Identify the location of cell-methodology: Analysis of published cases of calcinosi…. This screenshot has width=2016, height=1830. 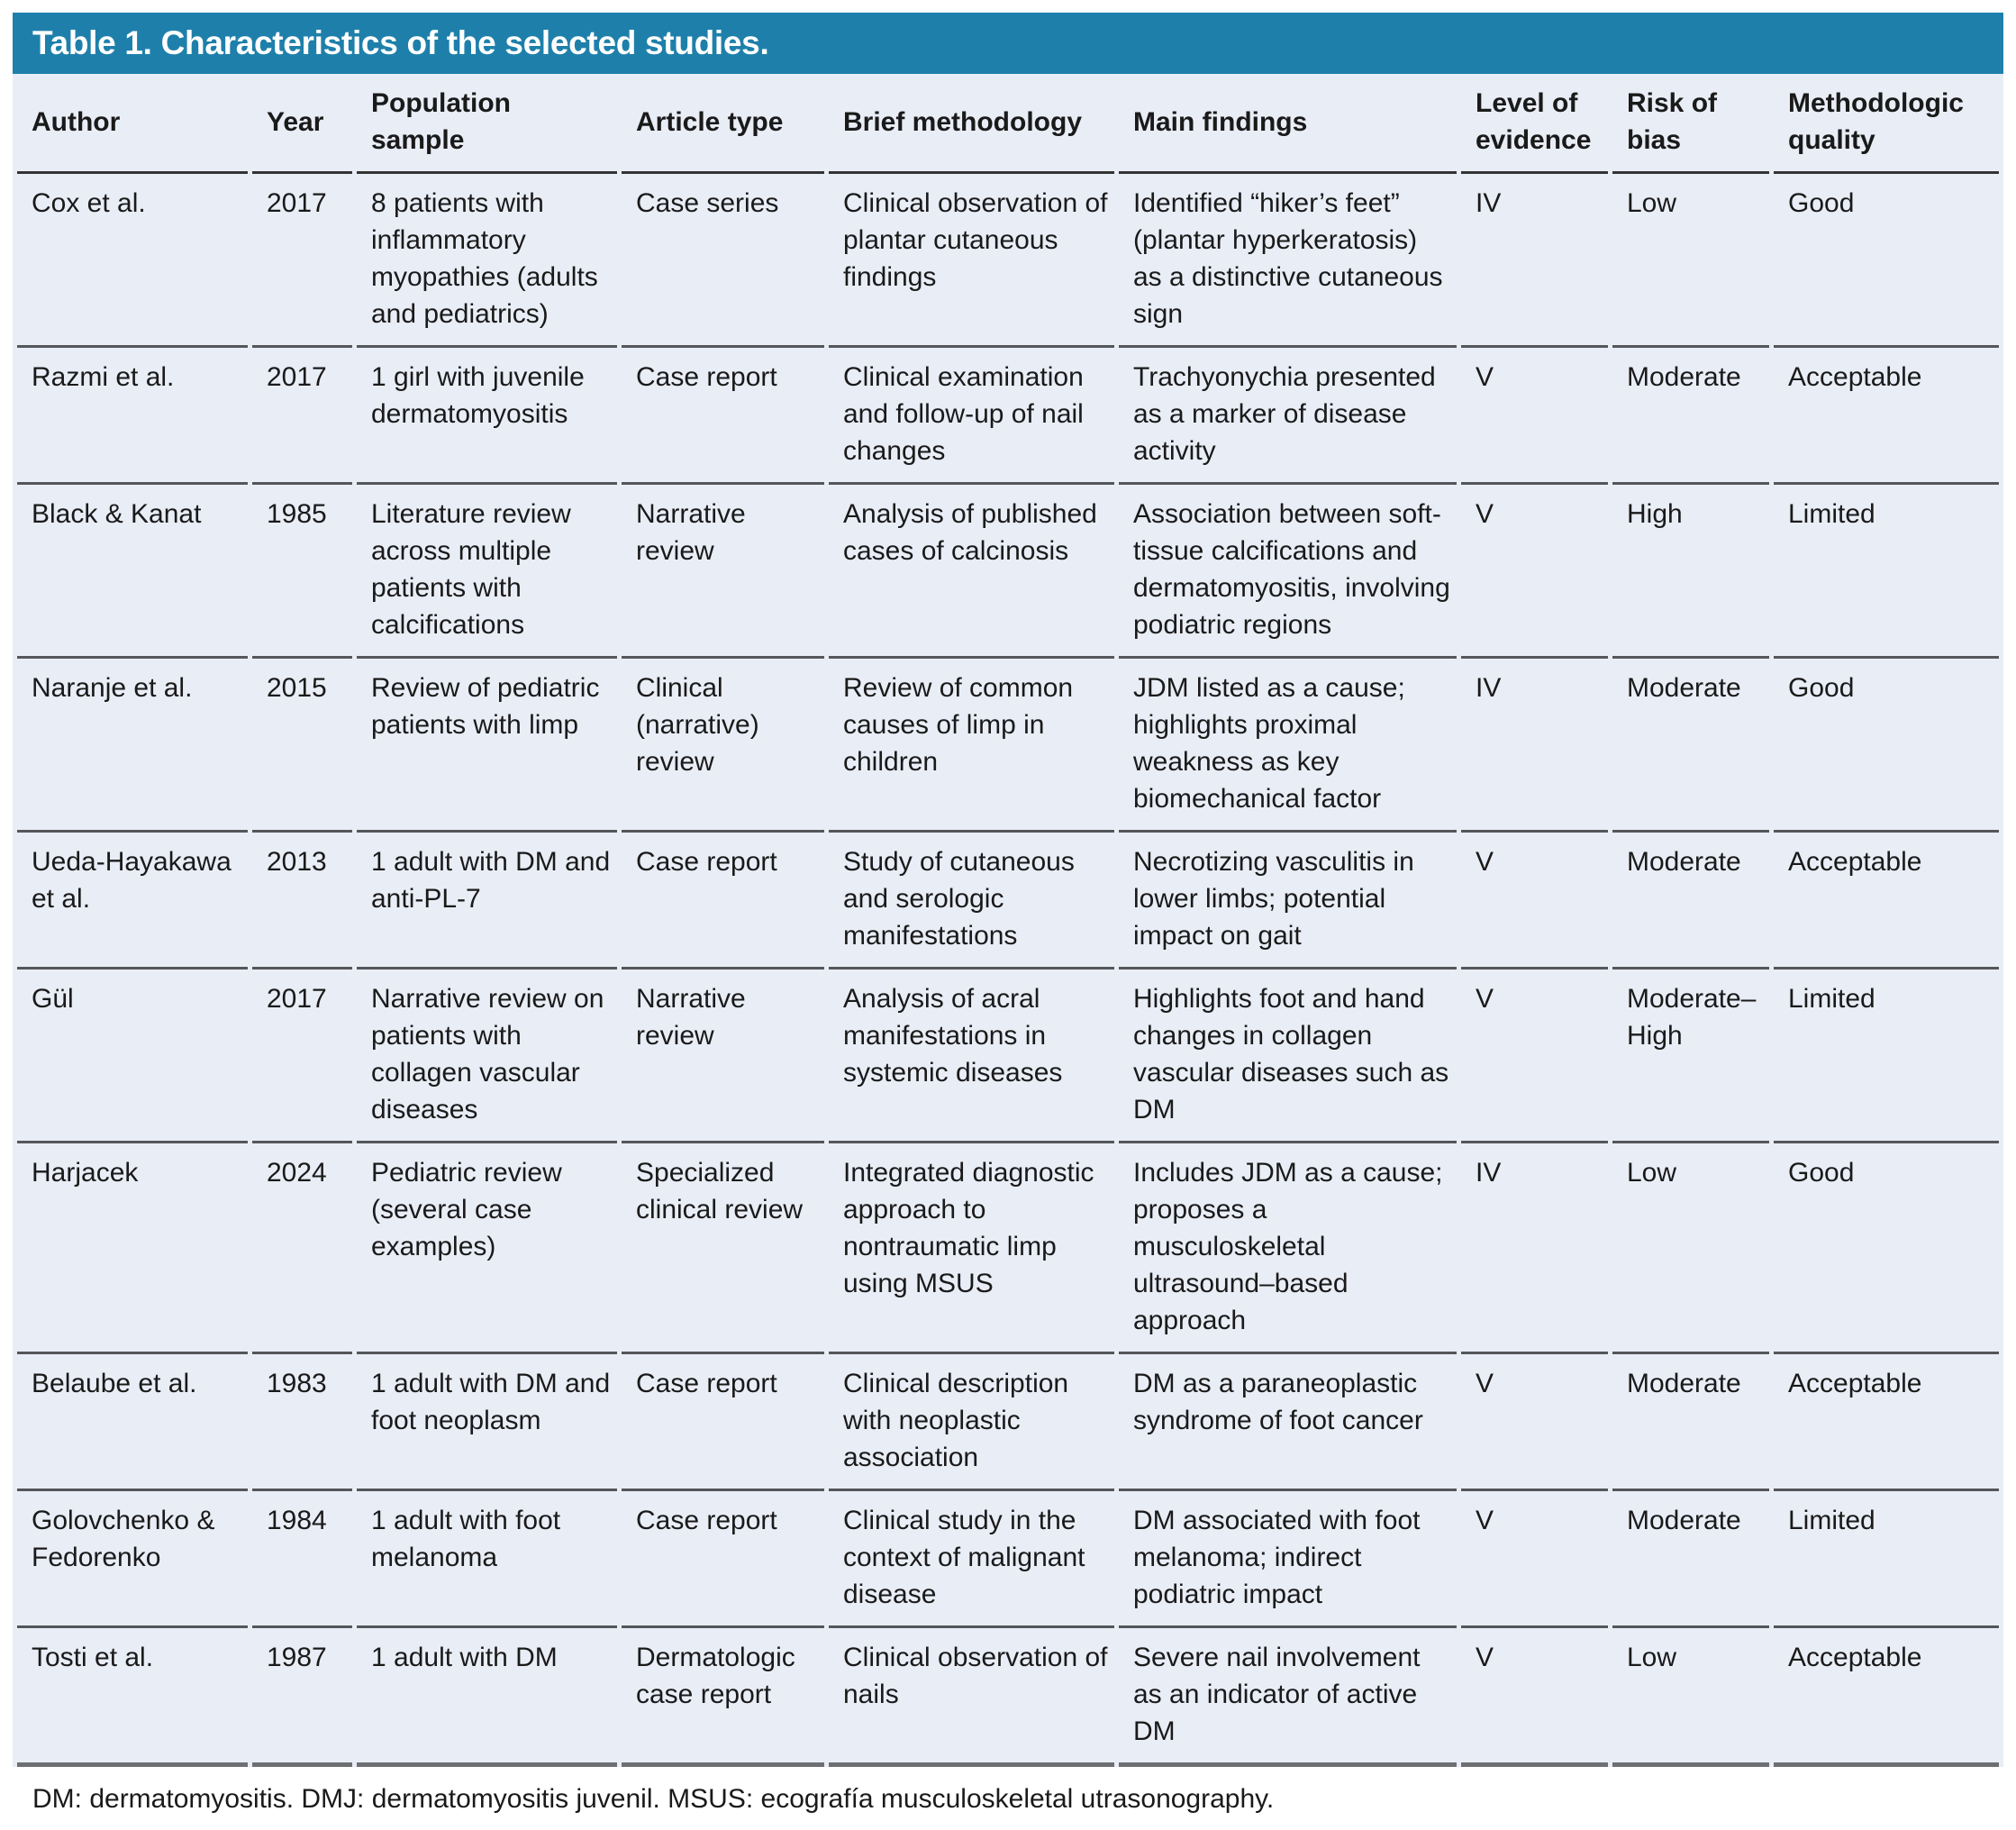
(972, 572).